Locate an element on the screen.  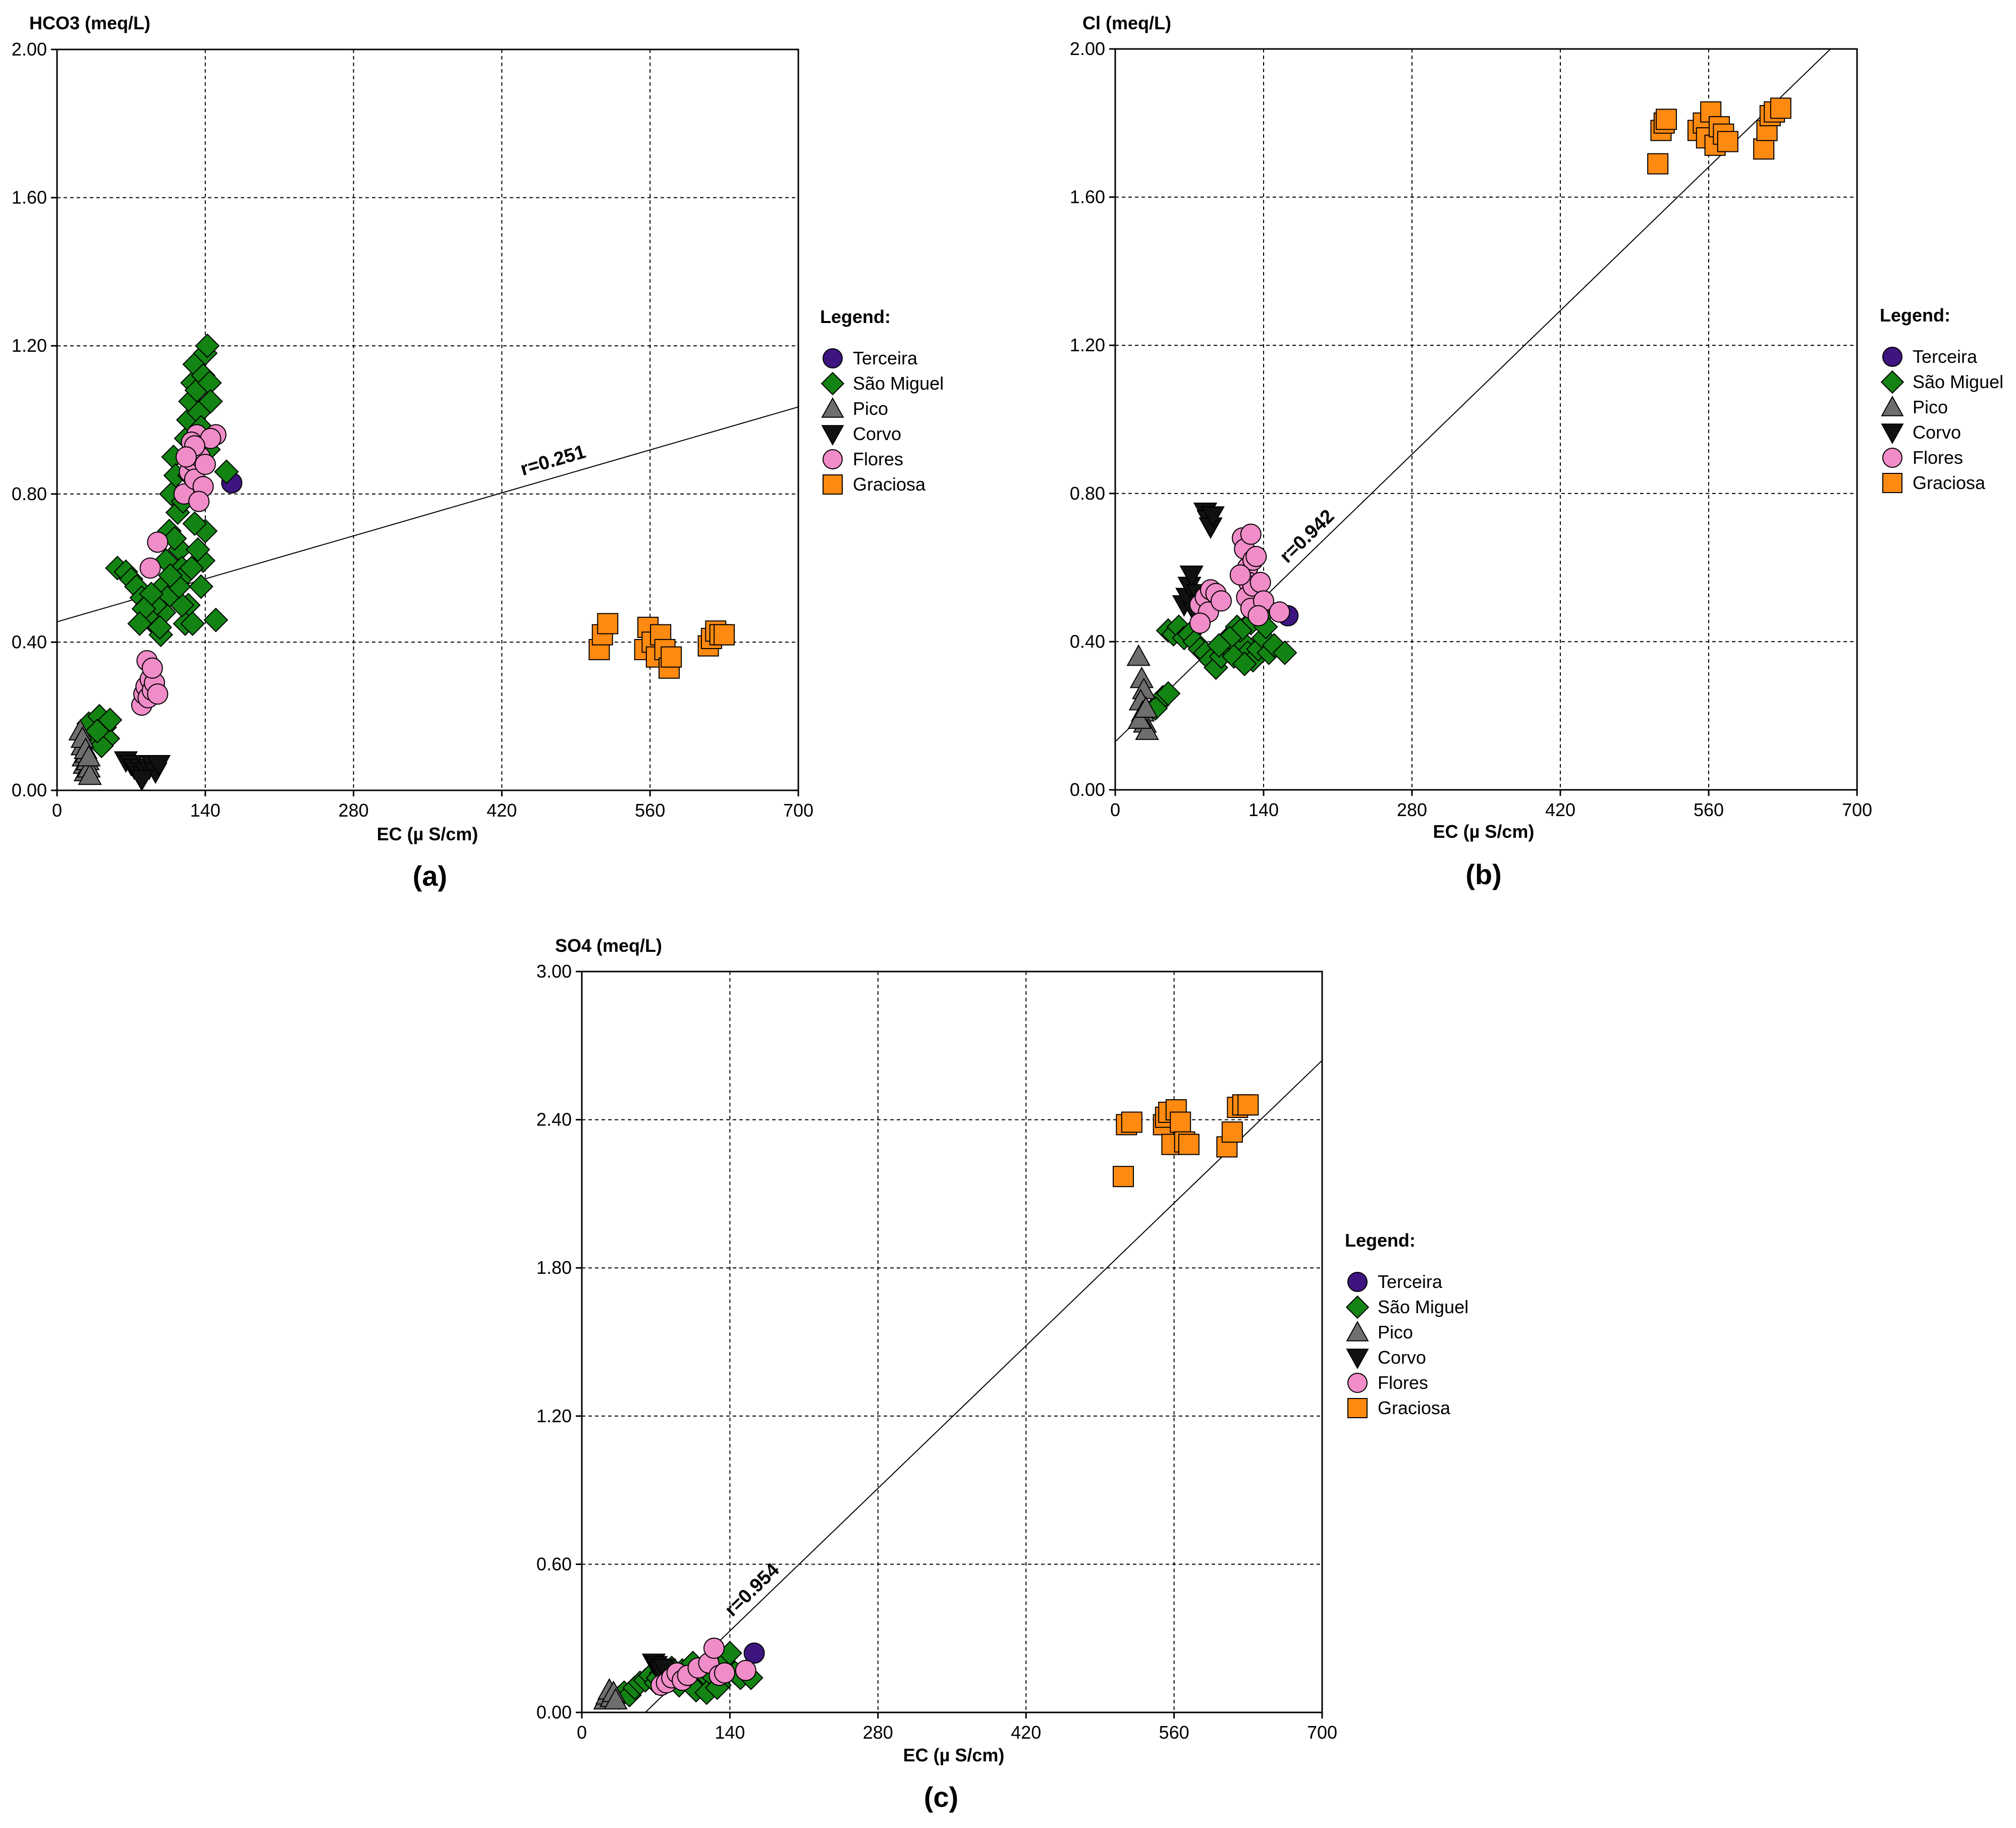
regression-line is located at coordinates (984, 1386).